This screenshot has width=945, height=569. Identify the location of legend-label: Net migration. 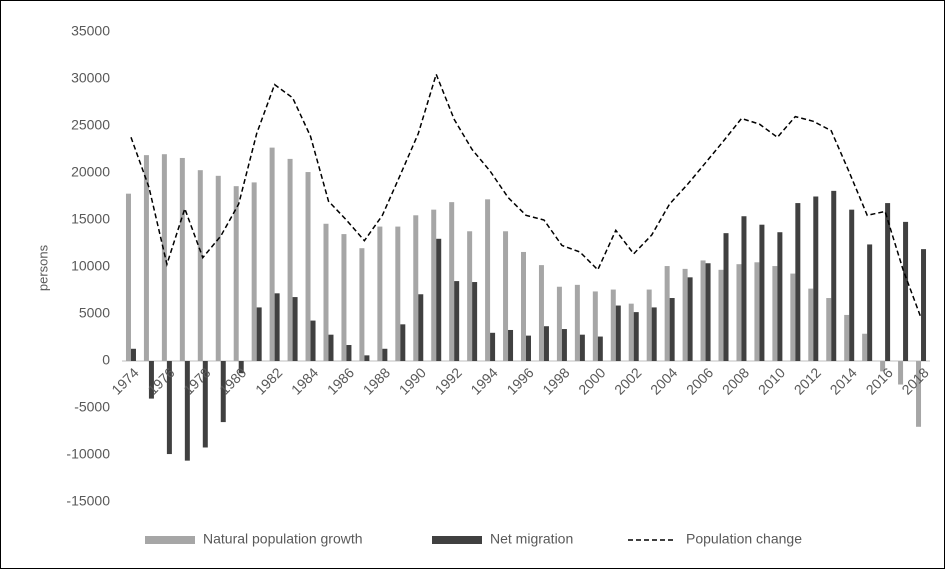
(531, 539).